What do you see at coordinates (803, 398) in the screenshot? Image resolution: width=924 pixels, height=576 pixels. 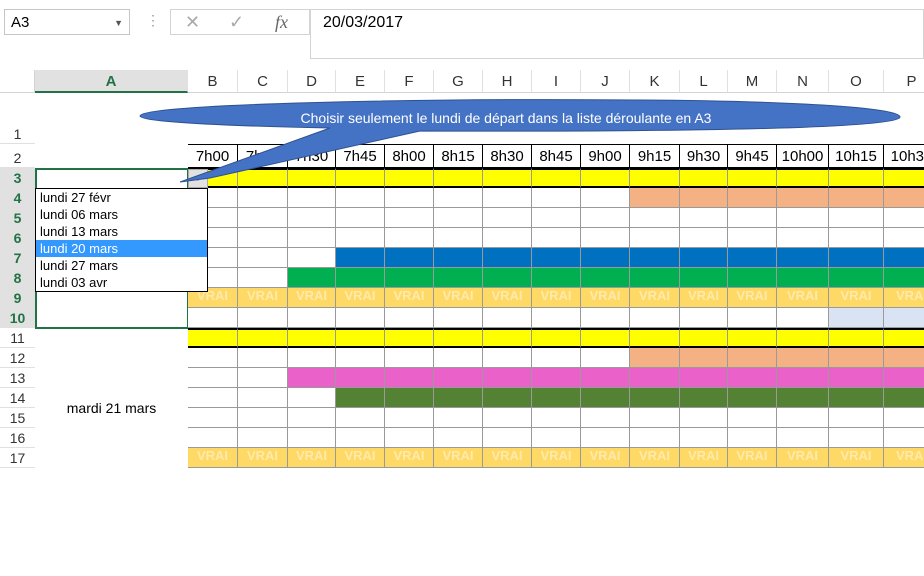 I see `cell-N14` at bounding box center [803, 398].